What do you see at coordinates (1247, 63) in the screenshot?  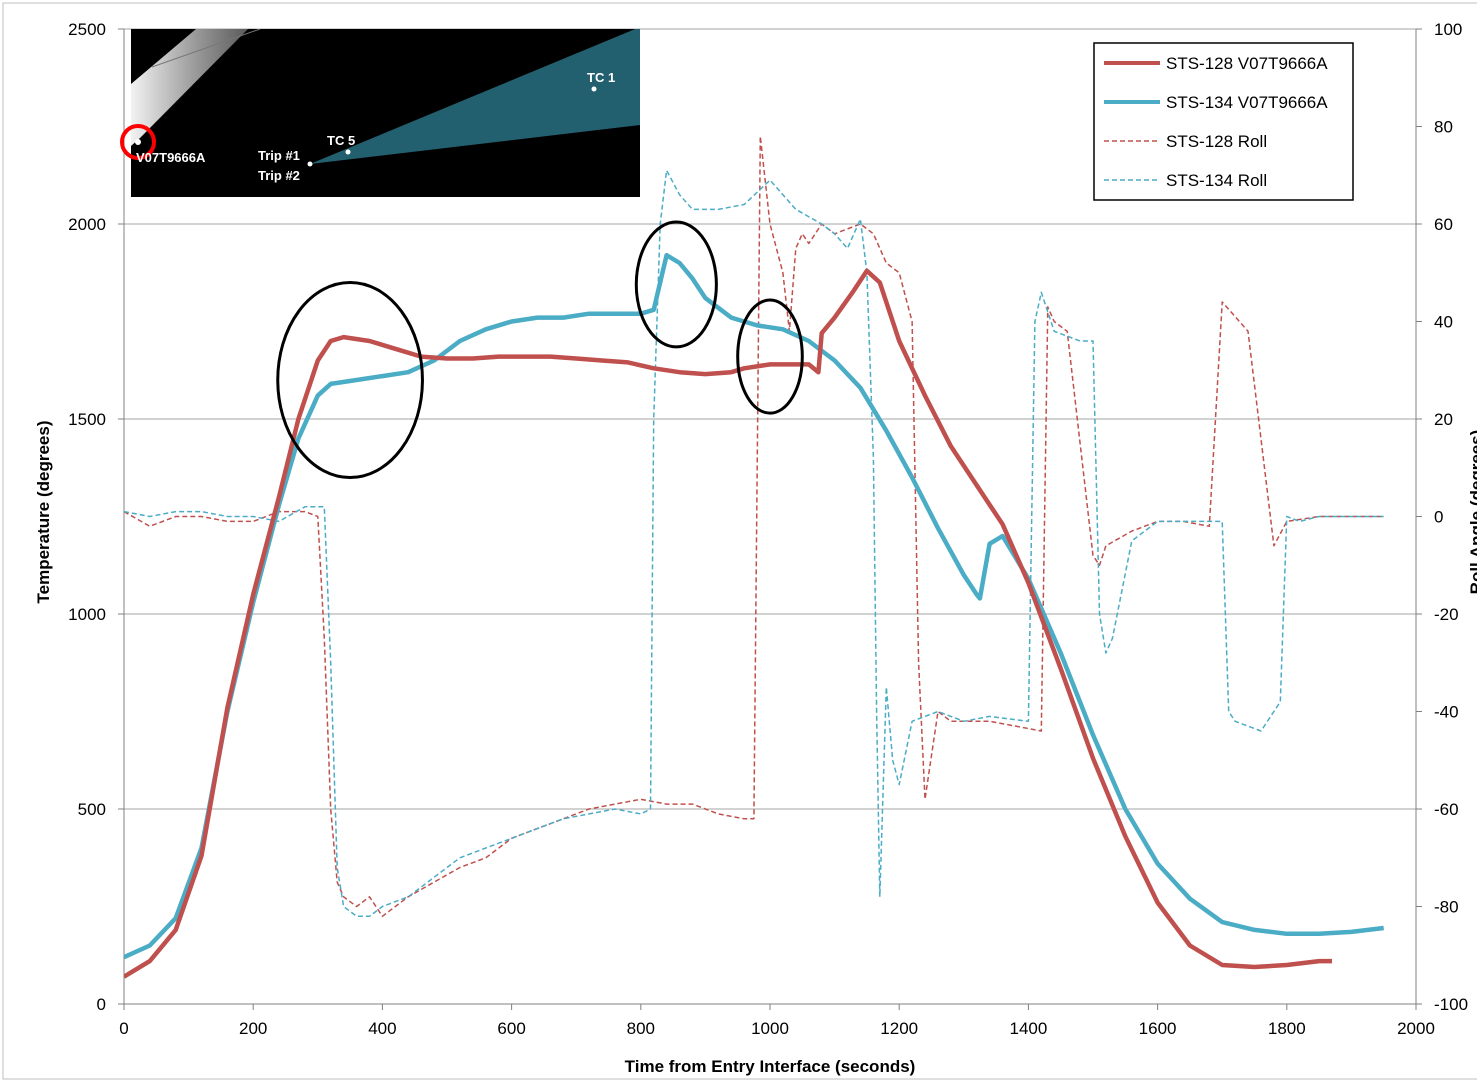 I see `legend-label-sts128-temp: STS-128 V07T9666A` at bounding box center [1247, 63].